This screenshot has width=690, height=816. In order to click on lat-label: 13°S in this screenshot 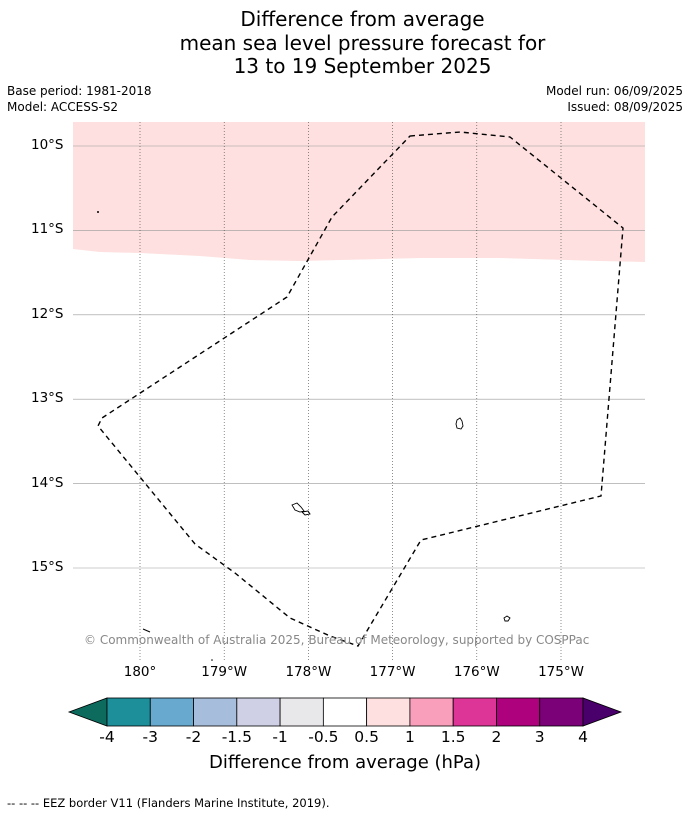, I will do `click(47, 398)`.